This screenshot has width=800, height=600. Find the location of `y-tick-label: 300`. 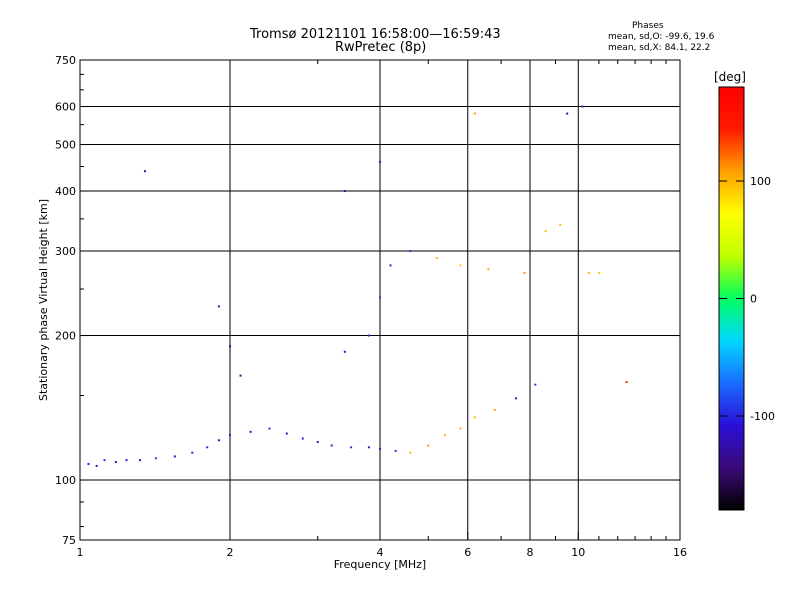

y-tick-label: 300 is located at coordinates (65, 251).